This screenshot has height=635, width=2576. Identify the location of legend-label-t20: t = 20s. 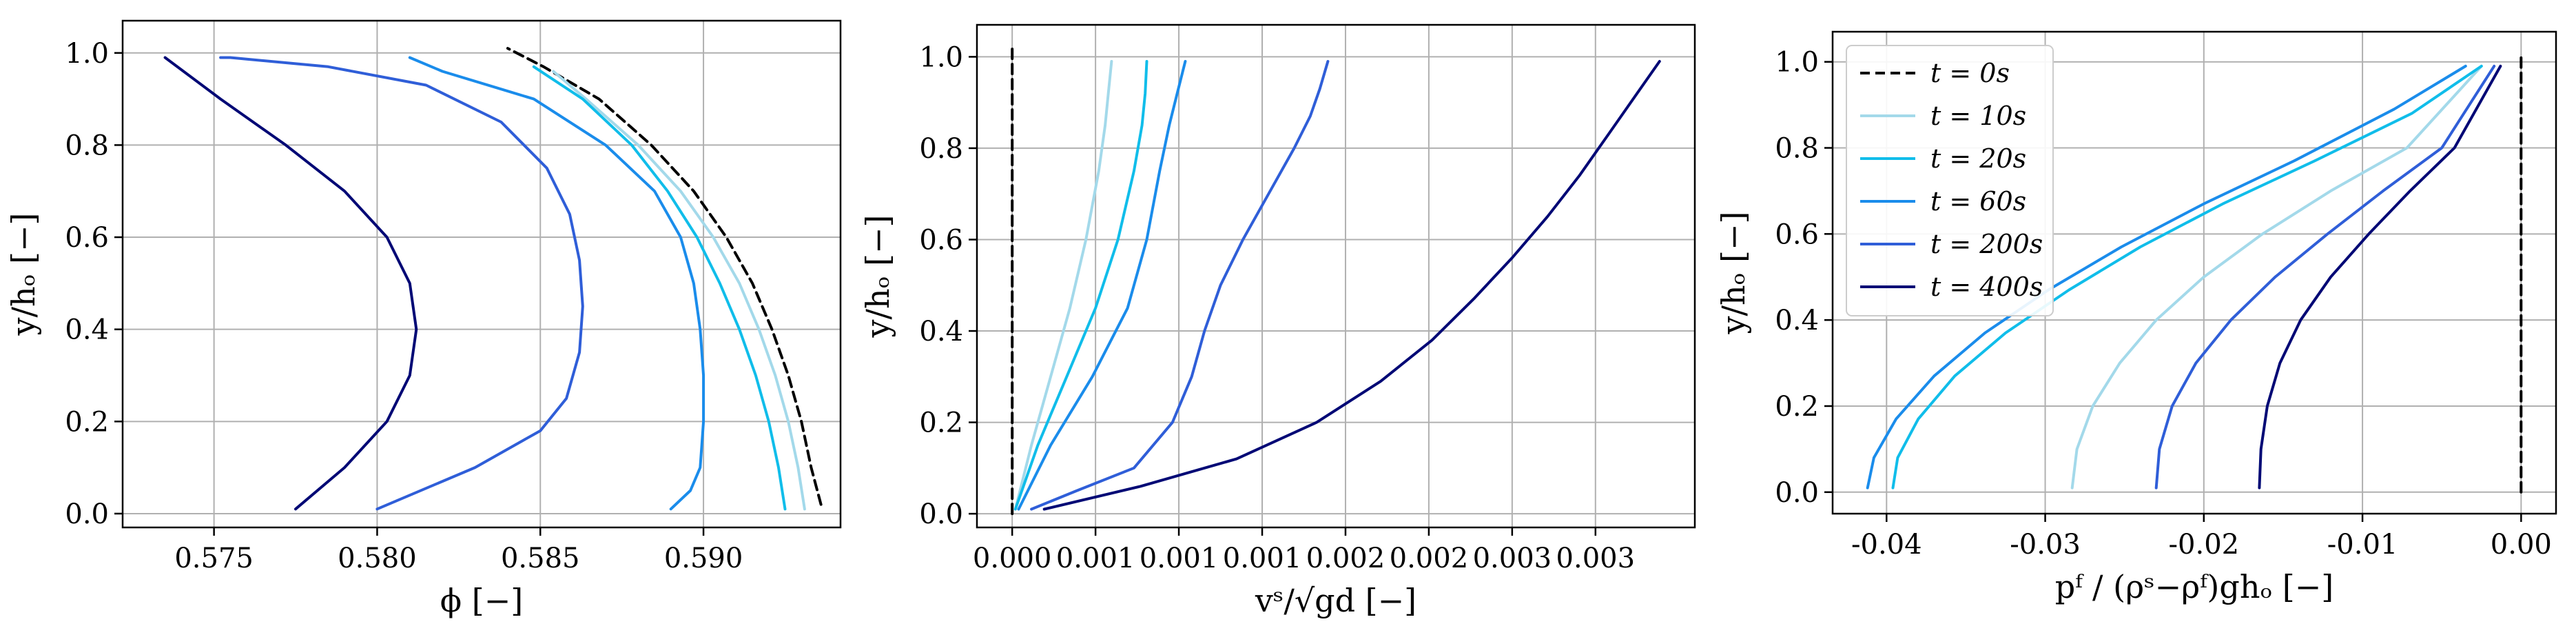
(1978, 158).